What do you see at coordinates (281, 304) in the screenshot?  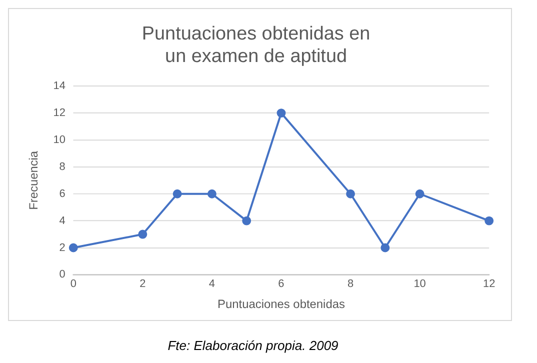 I see `x-axis-title: Puntuaciones obtenidas` at bounding box center [281, 304].